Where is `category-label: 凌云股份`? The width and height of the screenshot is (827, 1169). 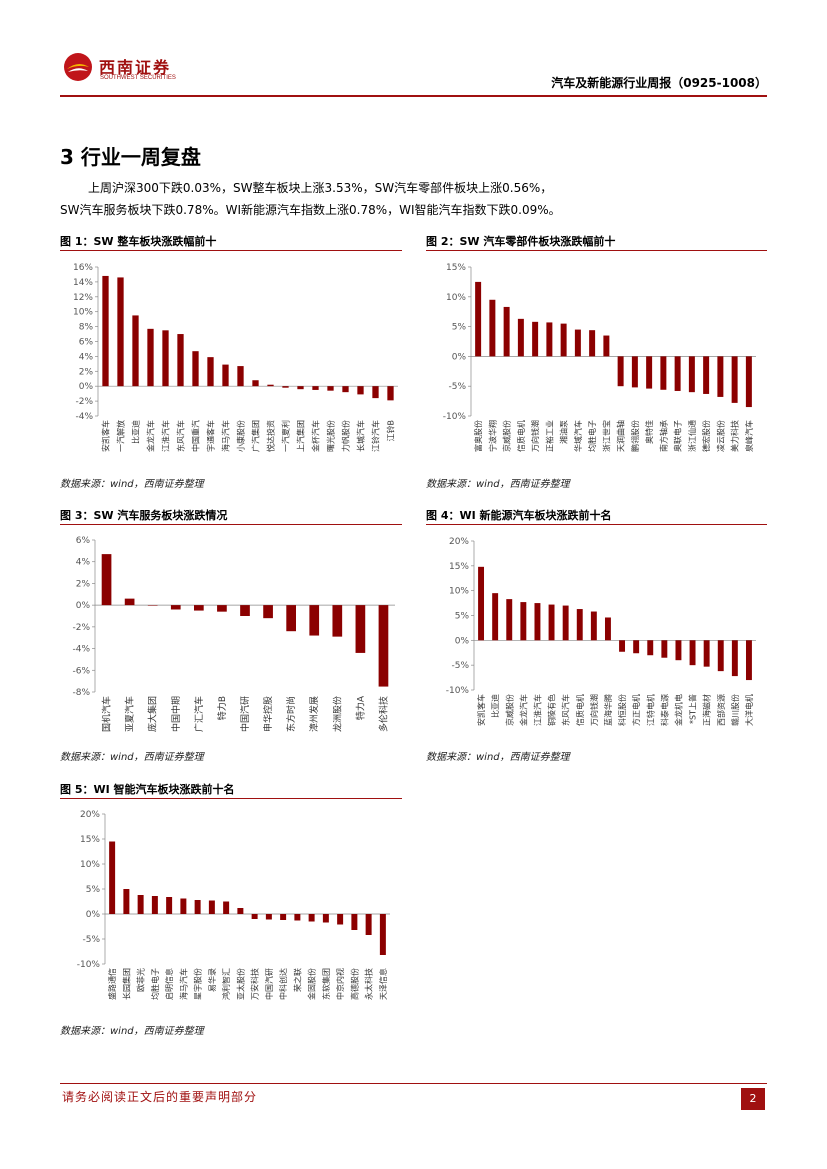 category-label: 凌云股份 is located at coordinates (720, 436).